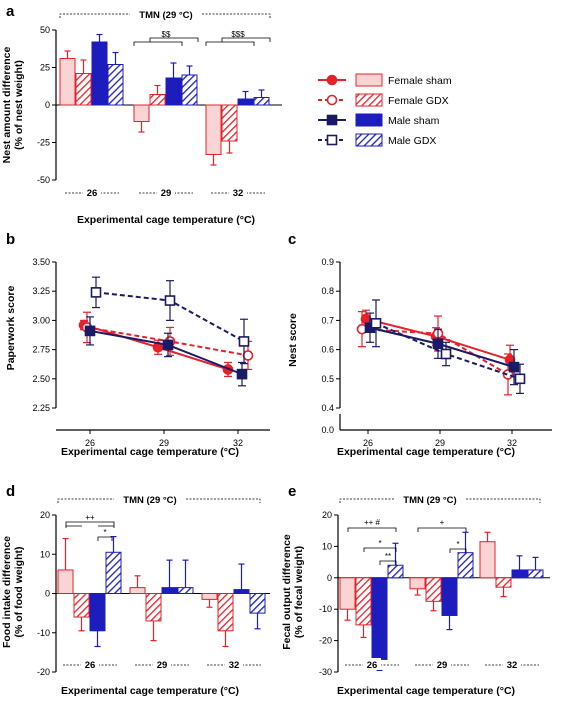  Describe the element at coordinates (287, 592) in the screenshot. I see `y-axis-title-e-line1: Fecal output difference` at that location.